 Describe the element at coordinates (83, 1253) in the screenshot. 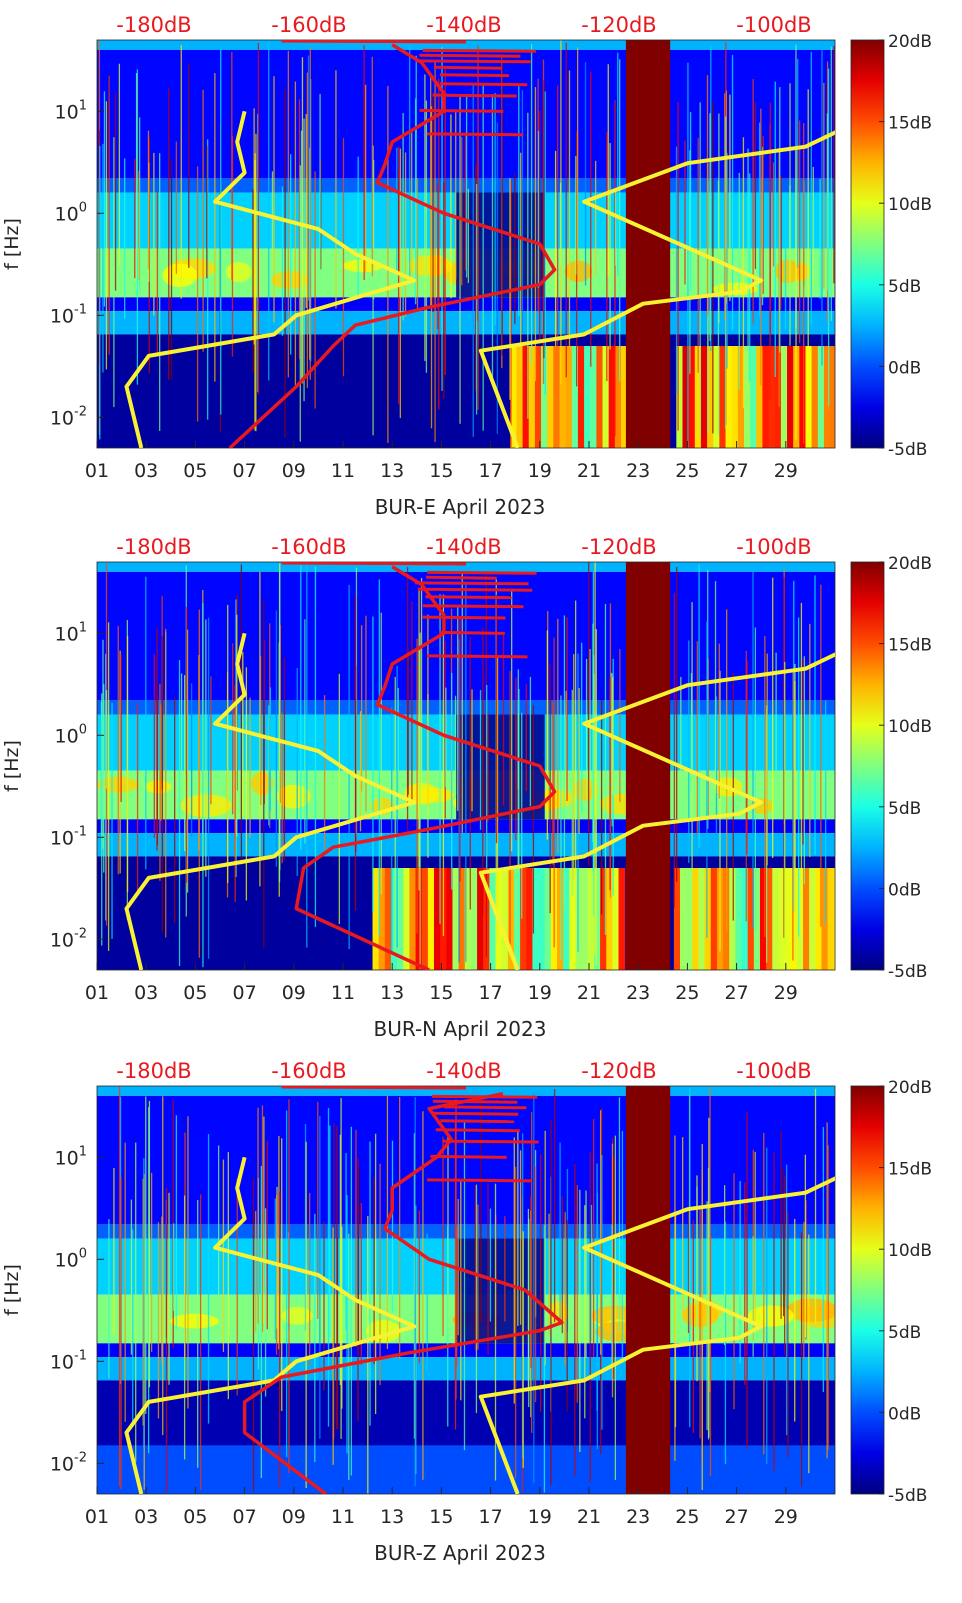

I see `y-tick-exponent: 0` at that location.